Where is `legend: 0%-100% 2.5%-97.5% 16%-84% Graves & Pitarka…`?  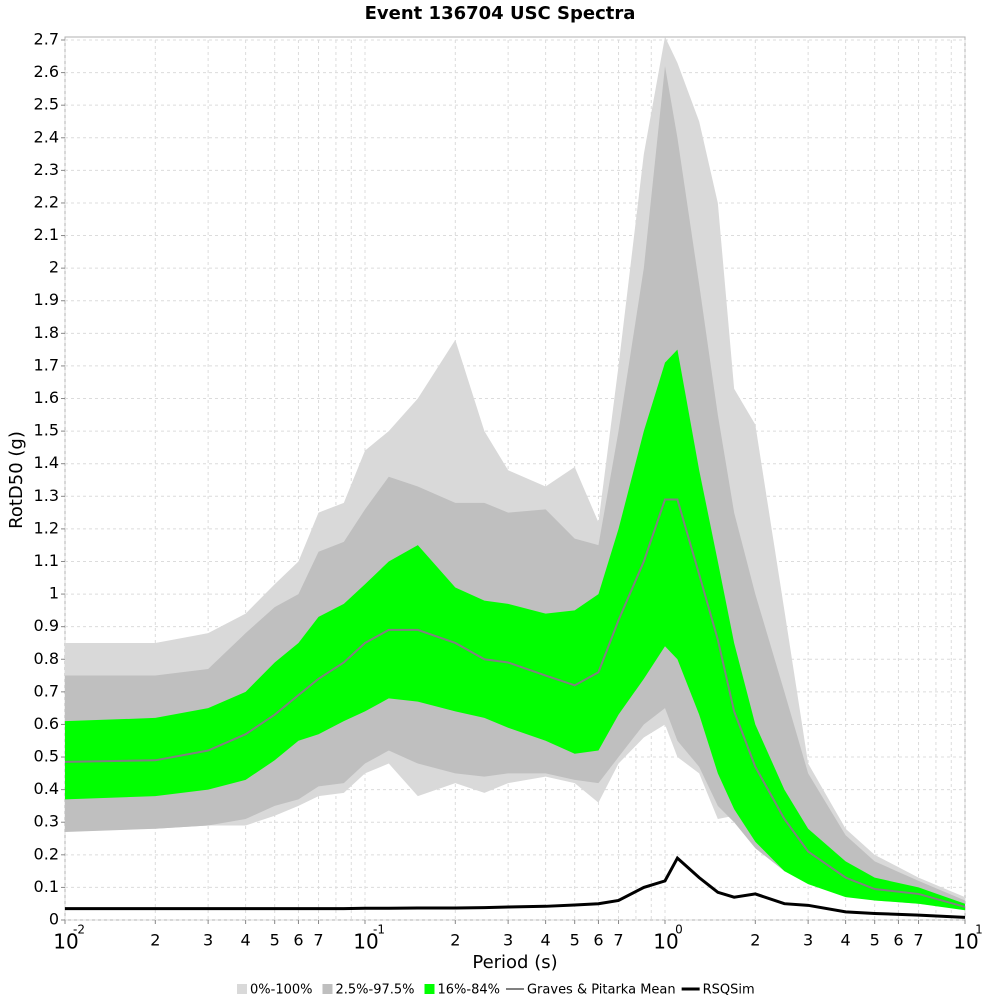
legend: 0%-100% 2.5%-97.5% 16%-84% Graves & Pitarka… is located at coordinates (496, 990).